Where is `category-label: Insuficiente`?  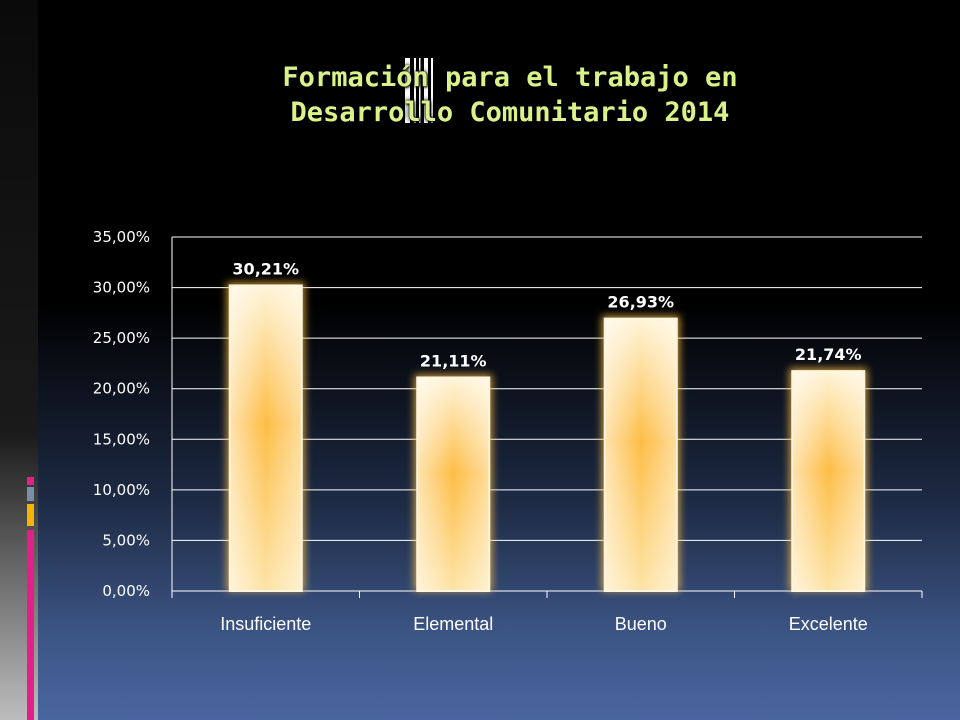 category-label: Insuficiente is located at coordinates (265, 624).